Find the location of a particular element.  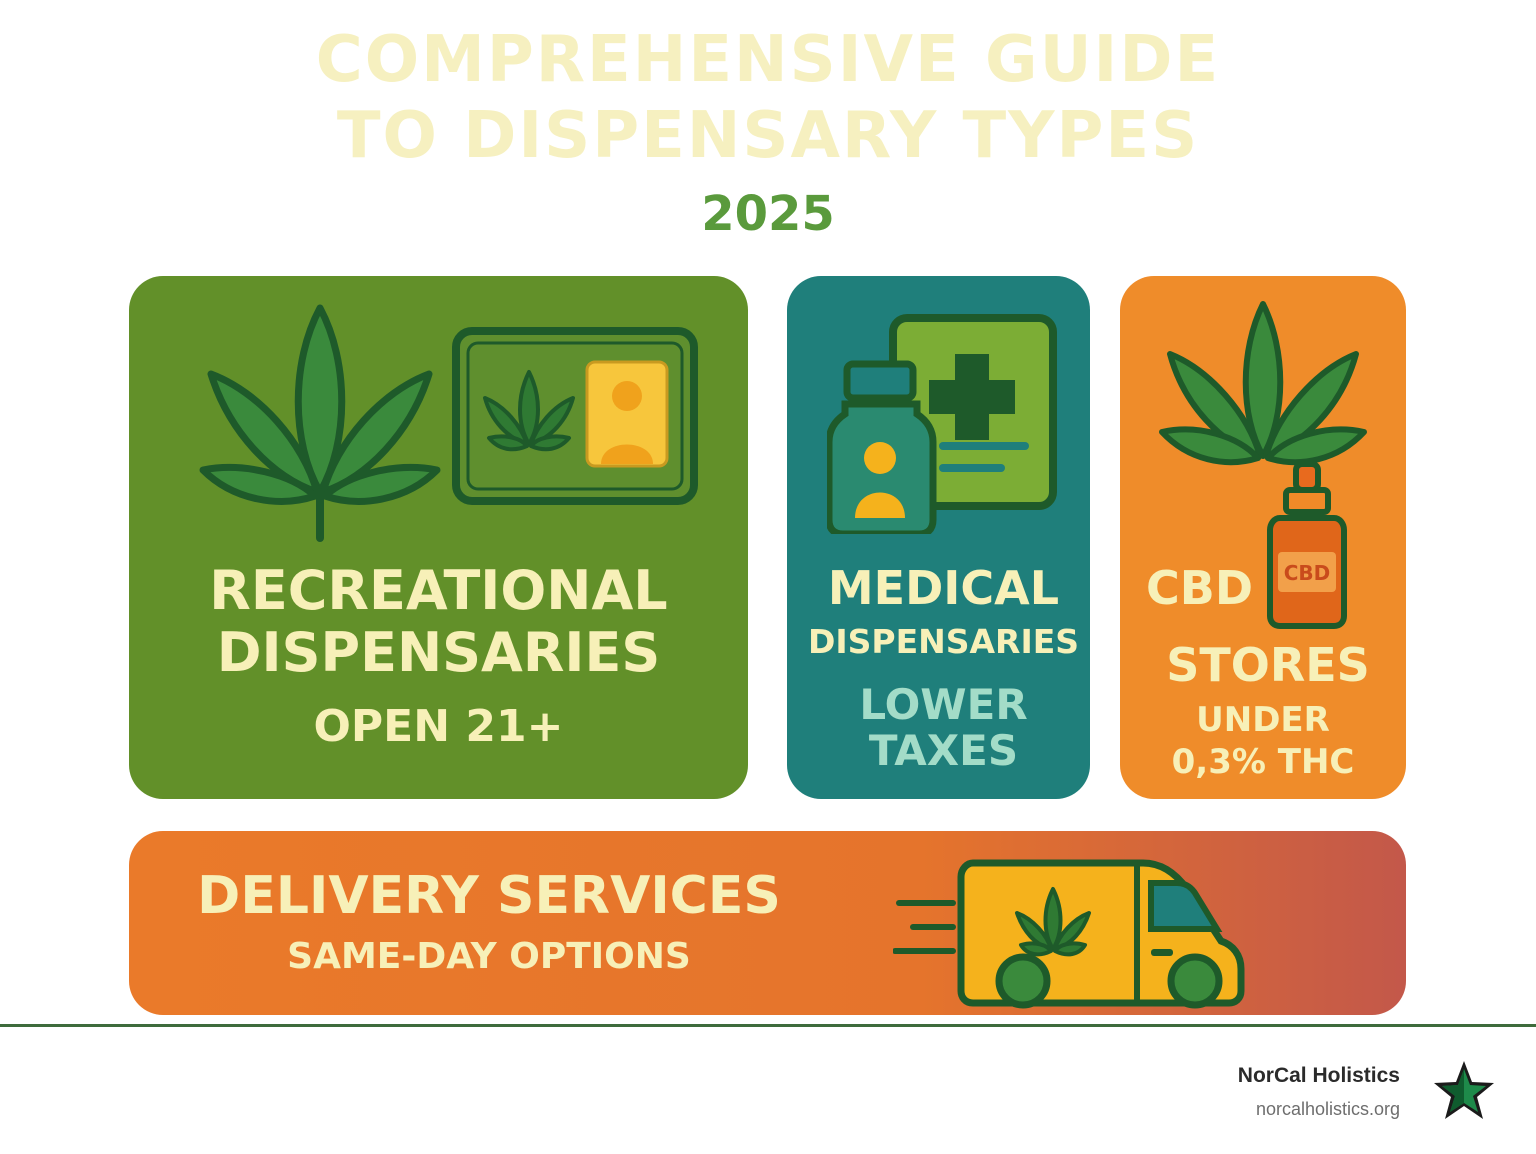

title-line-1: COMPREHENSIVE GUIDE is located at coordinates (768, 60).